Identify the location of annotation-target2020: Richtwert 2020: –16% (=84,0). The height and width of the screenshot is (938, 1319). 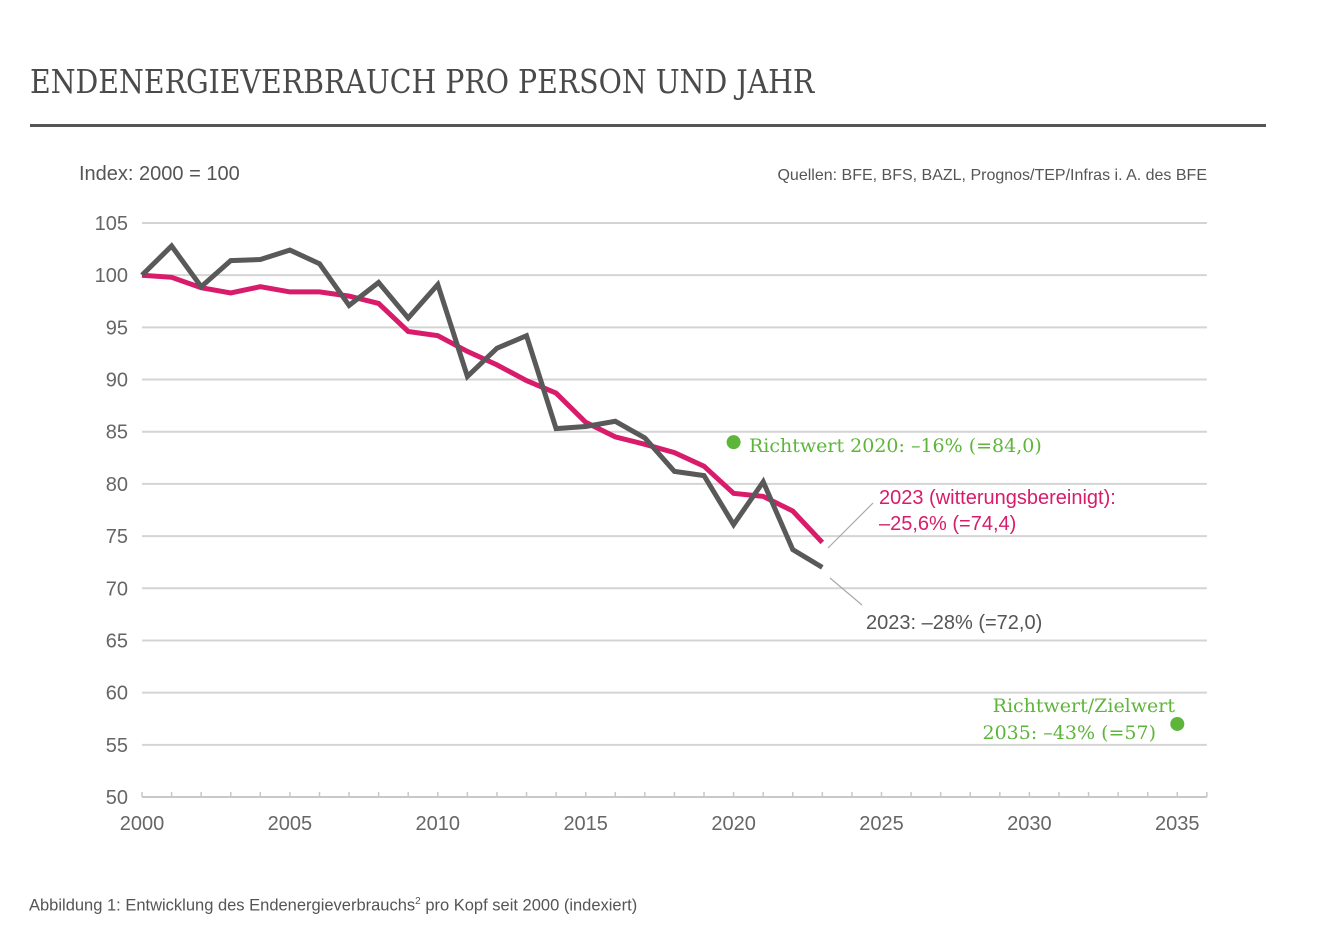
(895, 446).